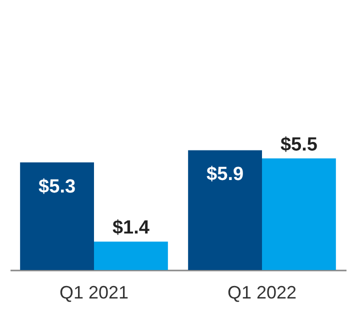 The width and height of the screenshot is (356, 332). Describe the element at coordinates (57, 187) in the screenshot. I see `data-label: $5.3` at that location.